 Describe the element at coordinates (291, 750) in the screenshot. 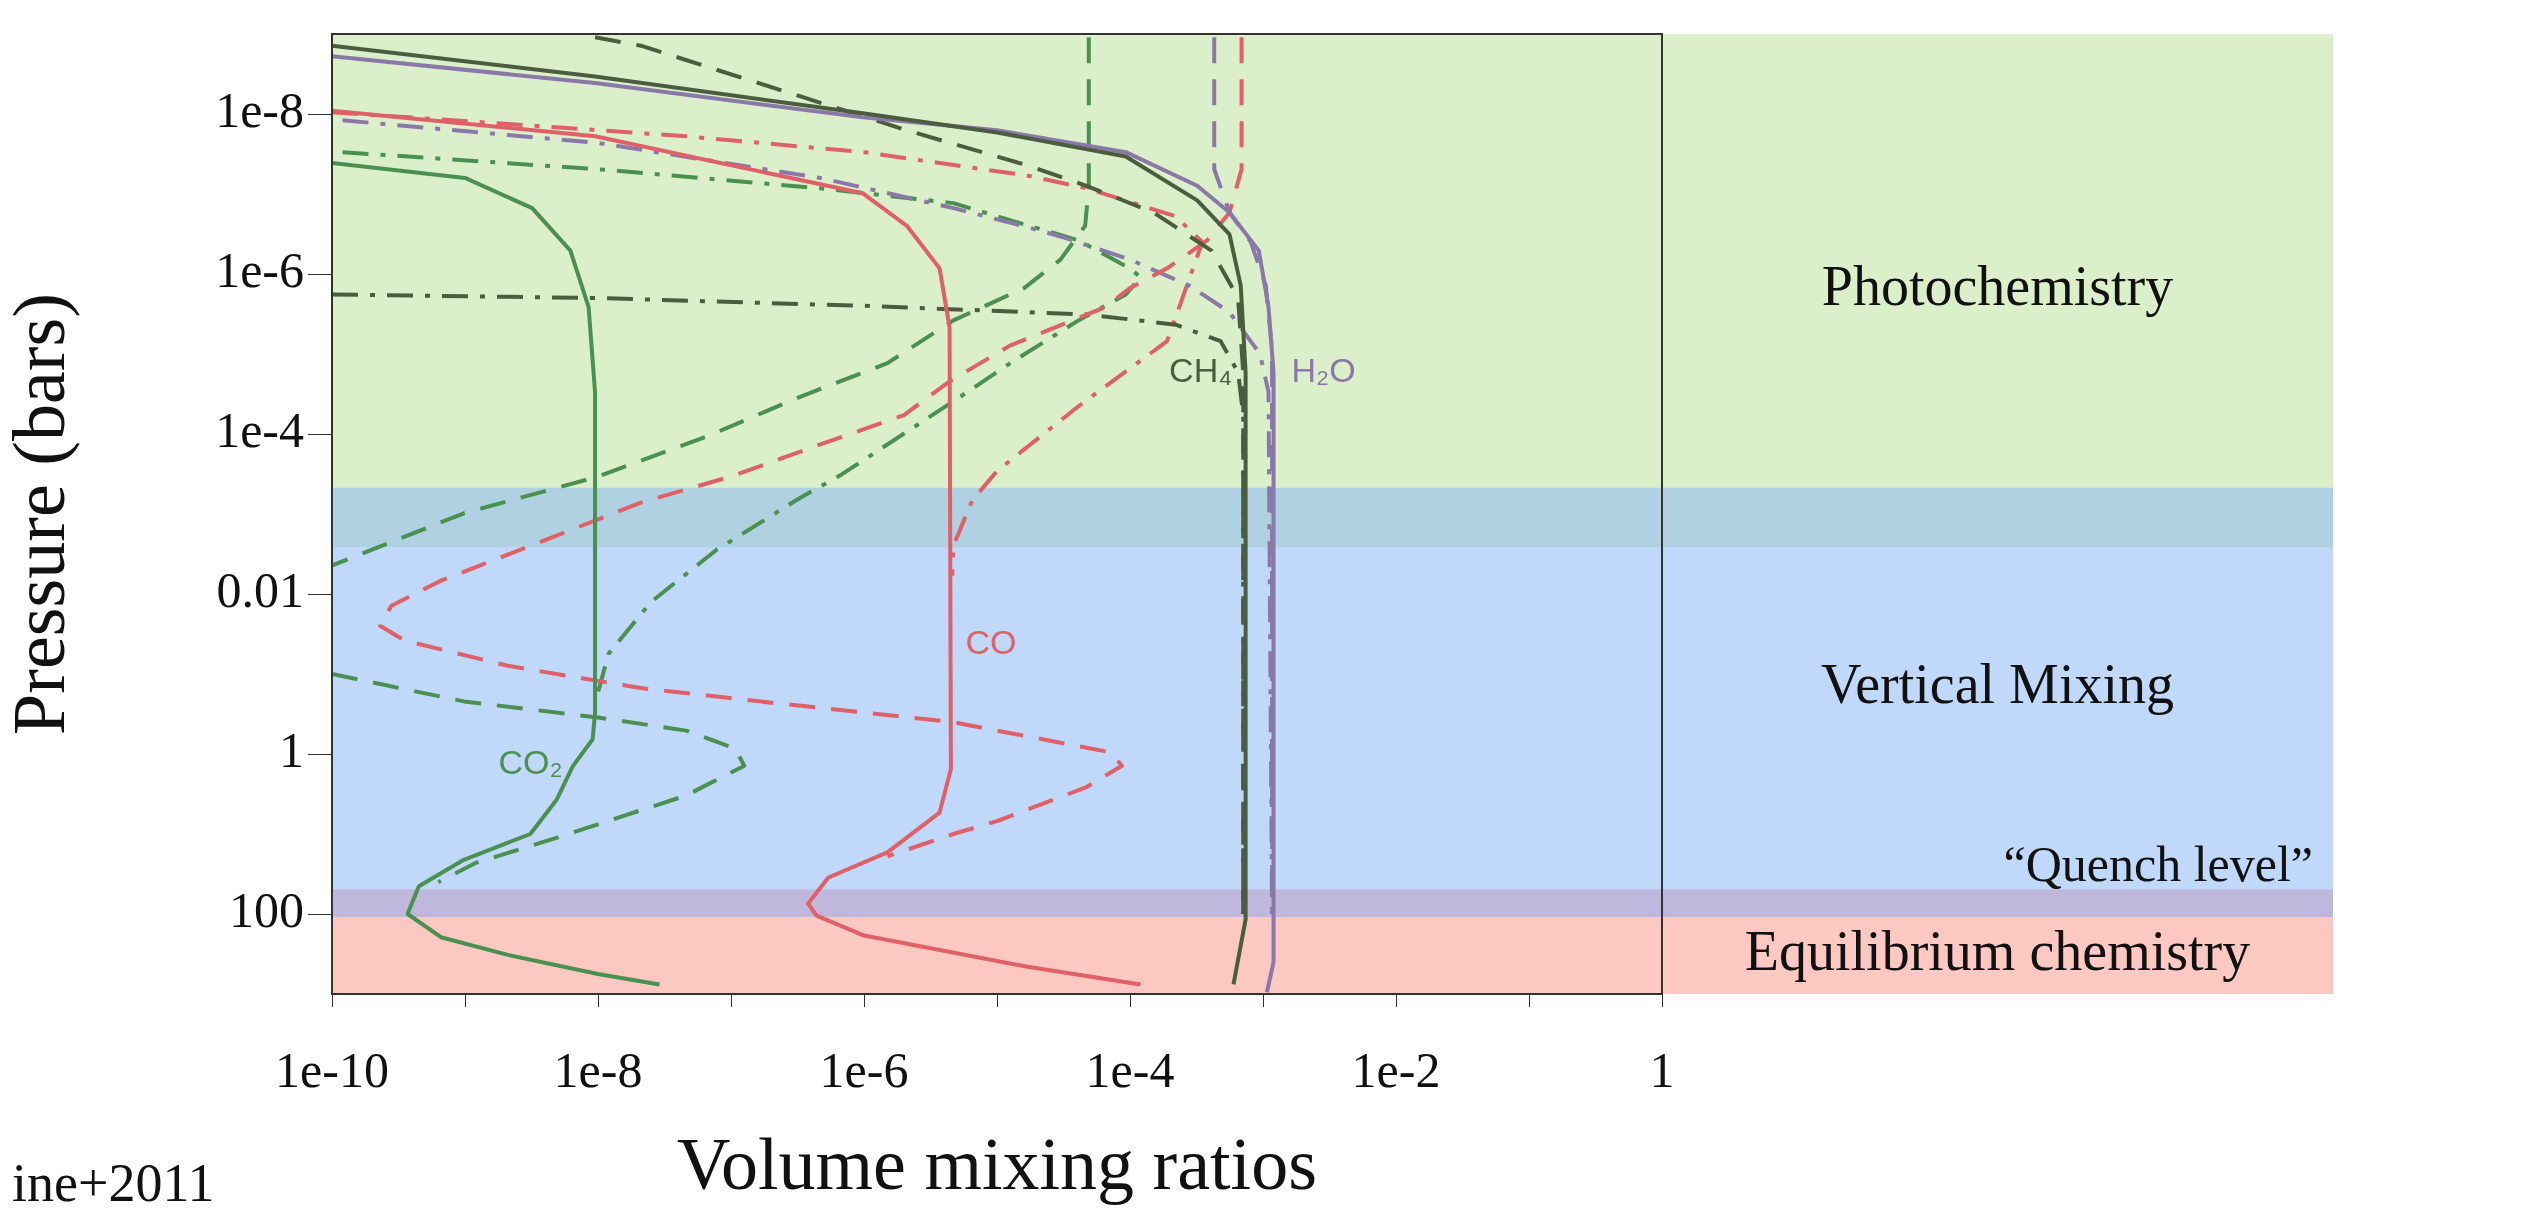

I see `y-tick-label: 1` at that location.